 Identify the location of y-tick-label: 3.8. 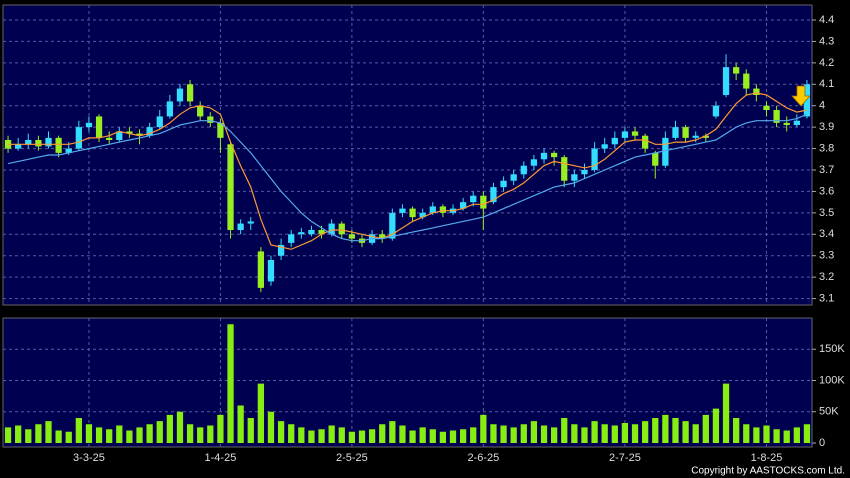
(826, 148).